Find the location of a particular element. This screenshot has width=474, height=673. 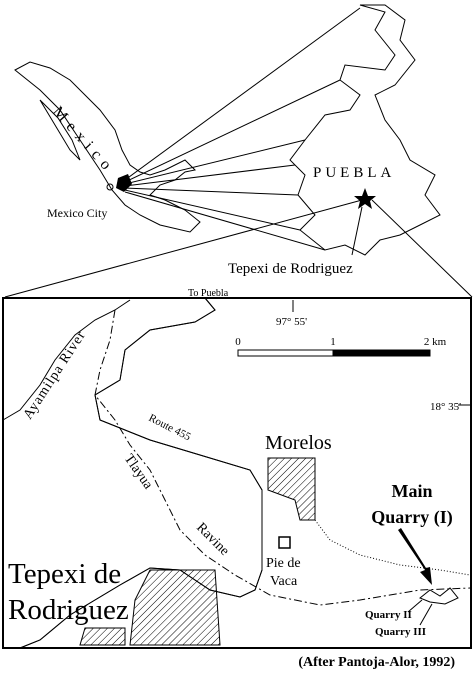

town-label: Tepexi de Rodriguez is located at coordinates (290, 269).